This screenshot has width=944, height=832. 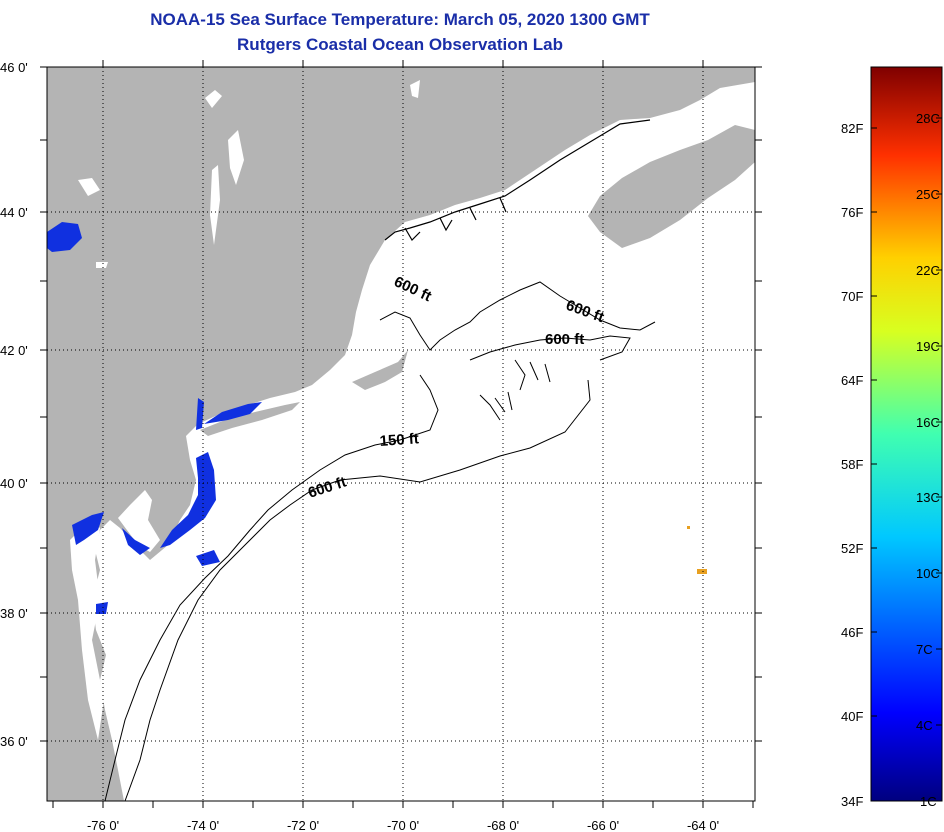 What do you see at coordinates (87, 630) in the screenshot?
I see `water-chesapeake-bay` at bounding box center [87, 630].